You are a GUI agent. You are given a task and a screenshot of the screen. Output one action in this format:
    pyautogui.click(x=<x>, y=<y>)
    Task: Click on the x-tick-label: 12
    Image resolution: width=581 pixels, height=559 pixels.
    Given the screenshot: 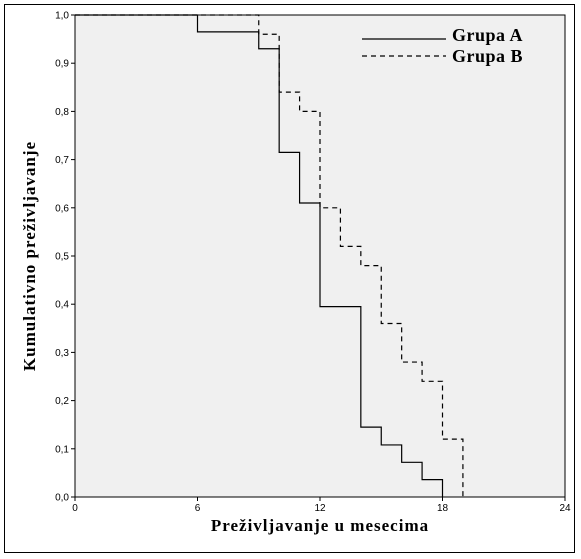 What is the action you would take?
    pyautogui.click(x=320, y=508)
    